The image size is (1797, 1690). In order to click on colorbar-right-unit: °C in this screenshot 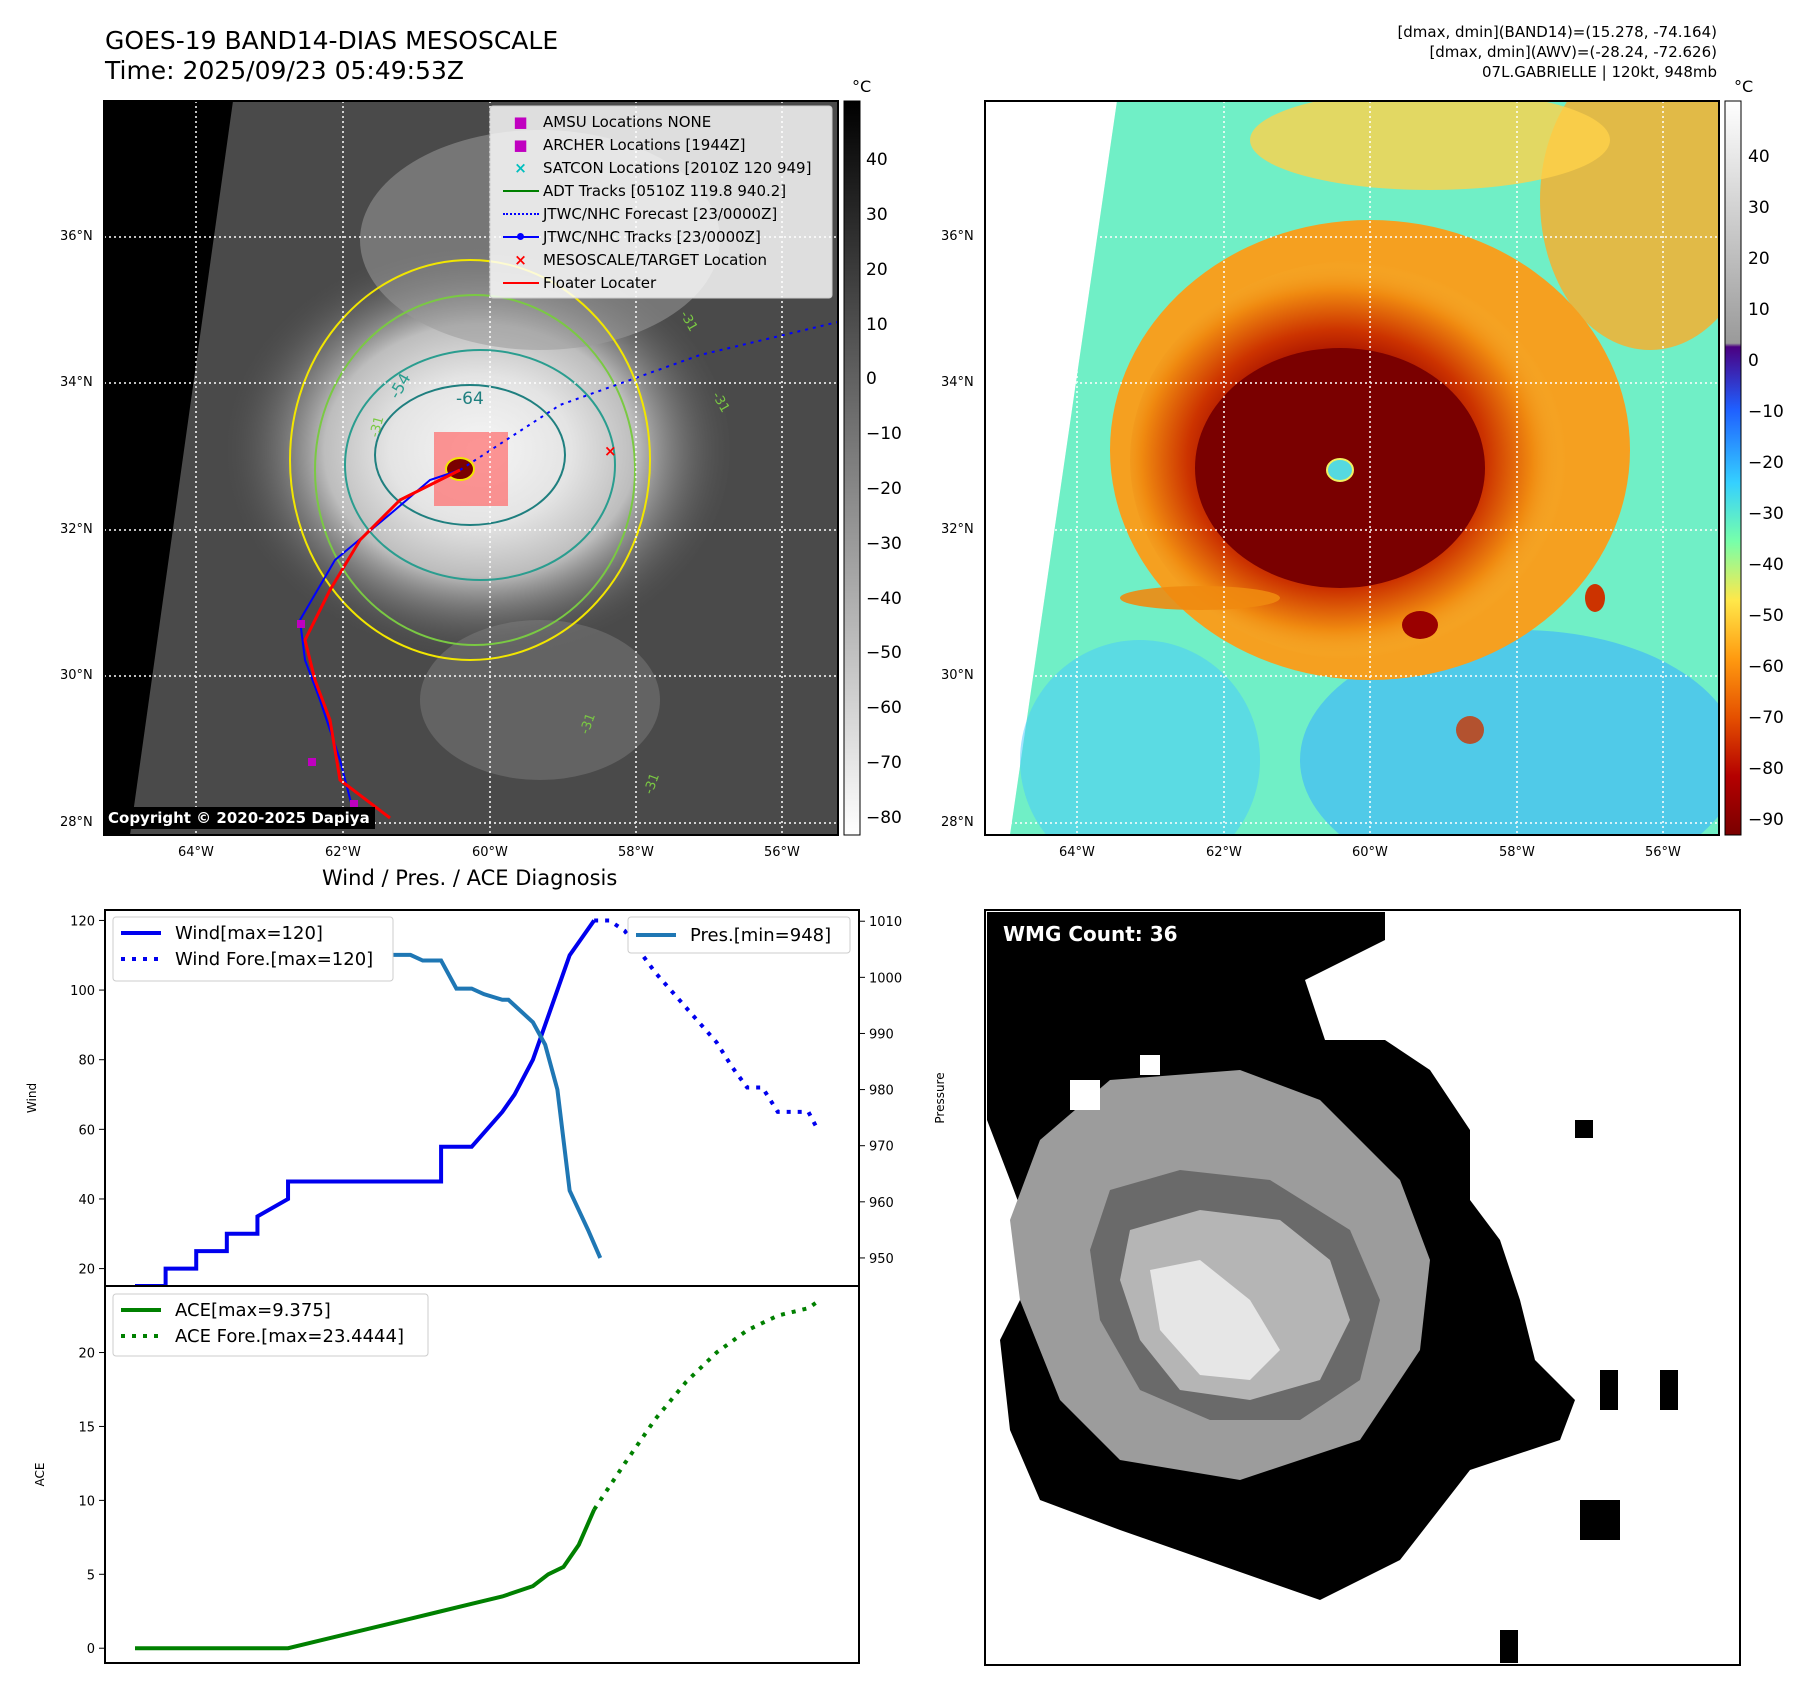, I will do `click(1744, 86)`.